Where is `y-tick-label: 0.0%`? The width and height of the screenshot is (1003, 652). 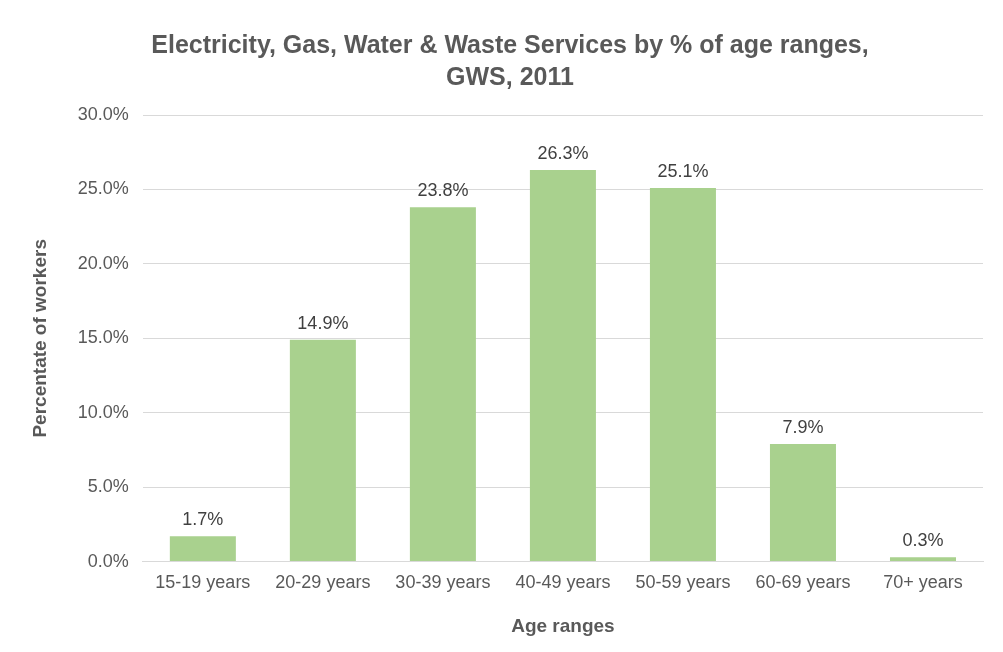 y-tick-label: 0.0% is located at coordinates (108, 560).